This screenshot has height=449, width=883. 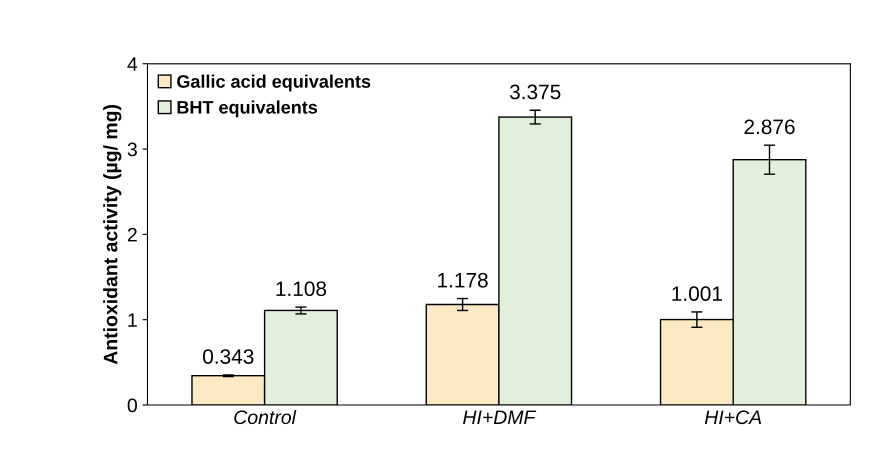 What do you see at coordinates (132, 320) in the screenshot?
I see `y-tick-label: 1` at bounding box center [132, 320].